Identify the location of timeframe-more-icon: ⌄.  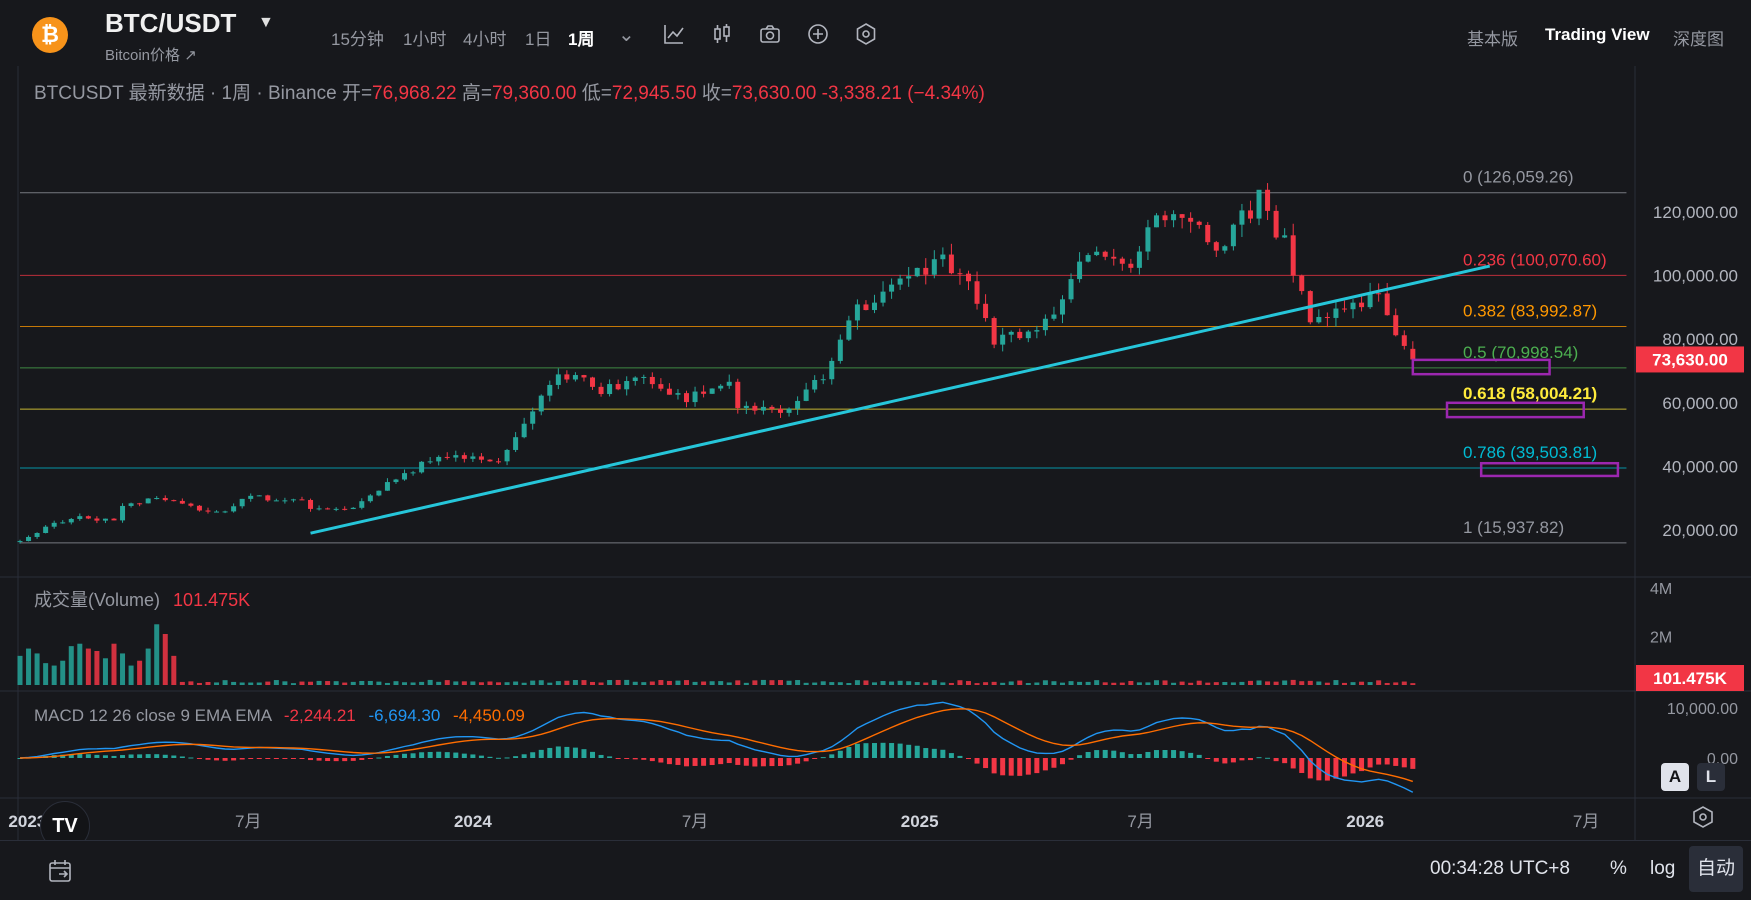
(626, 35).